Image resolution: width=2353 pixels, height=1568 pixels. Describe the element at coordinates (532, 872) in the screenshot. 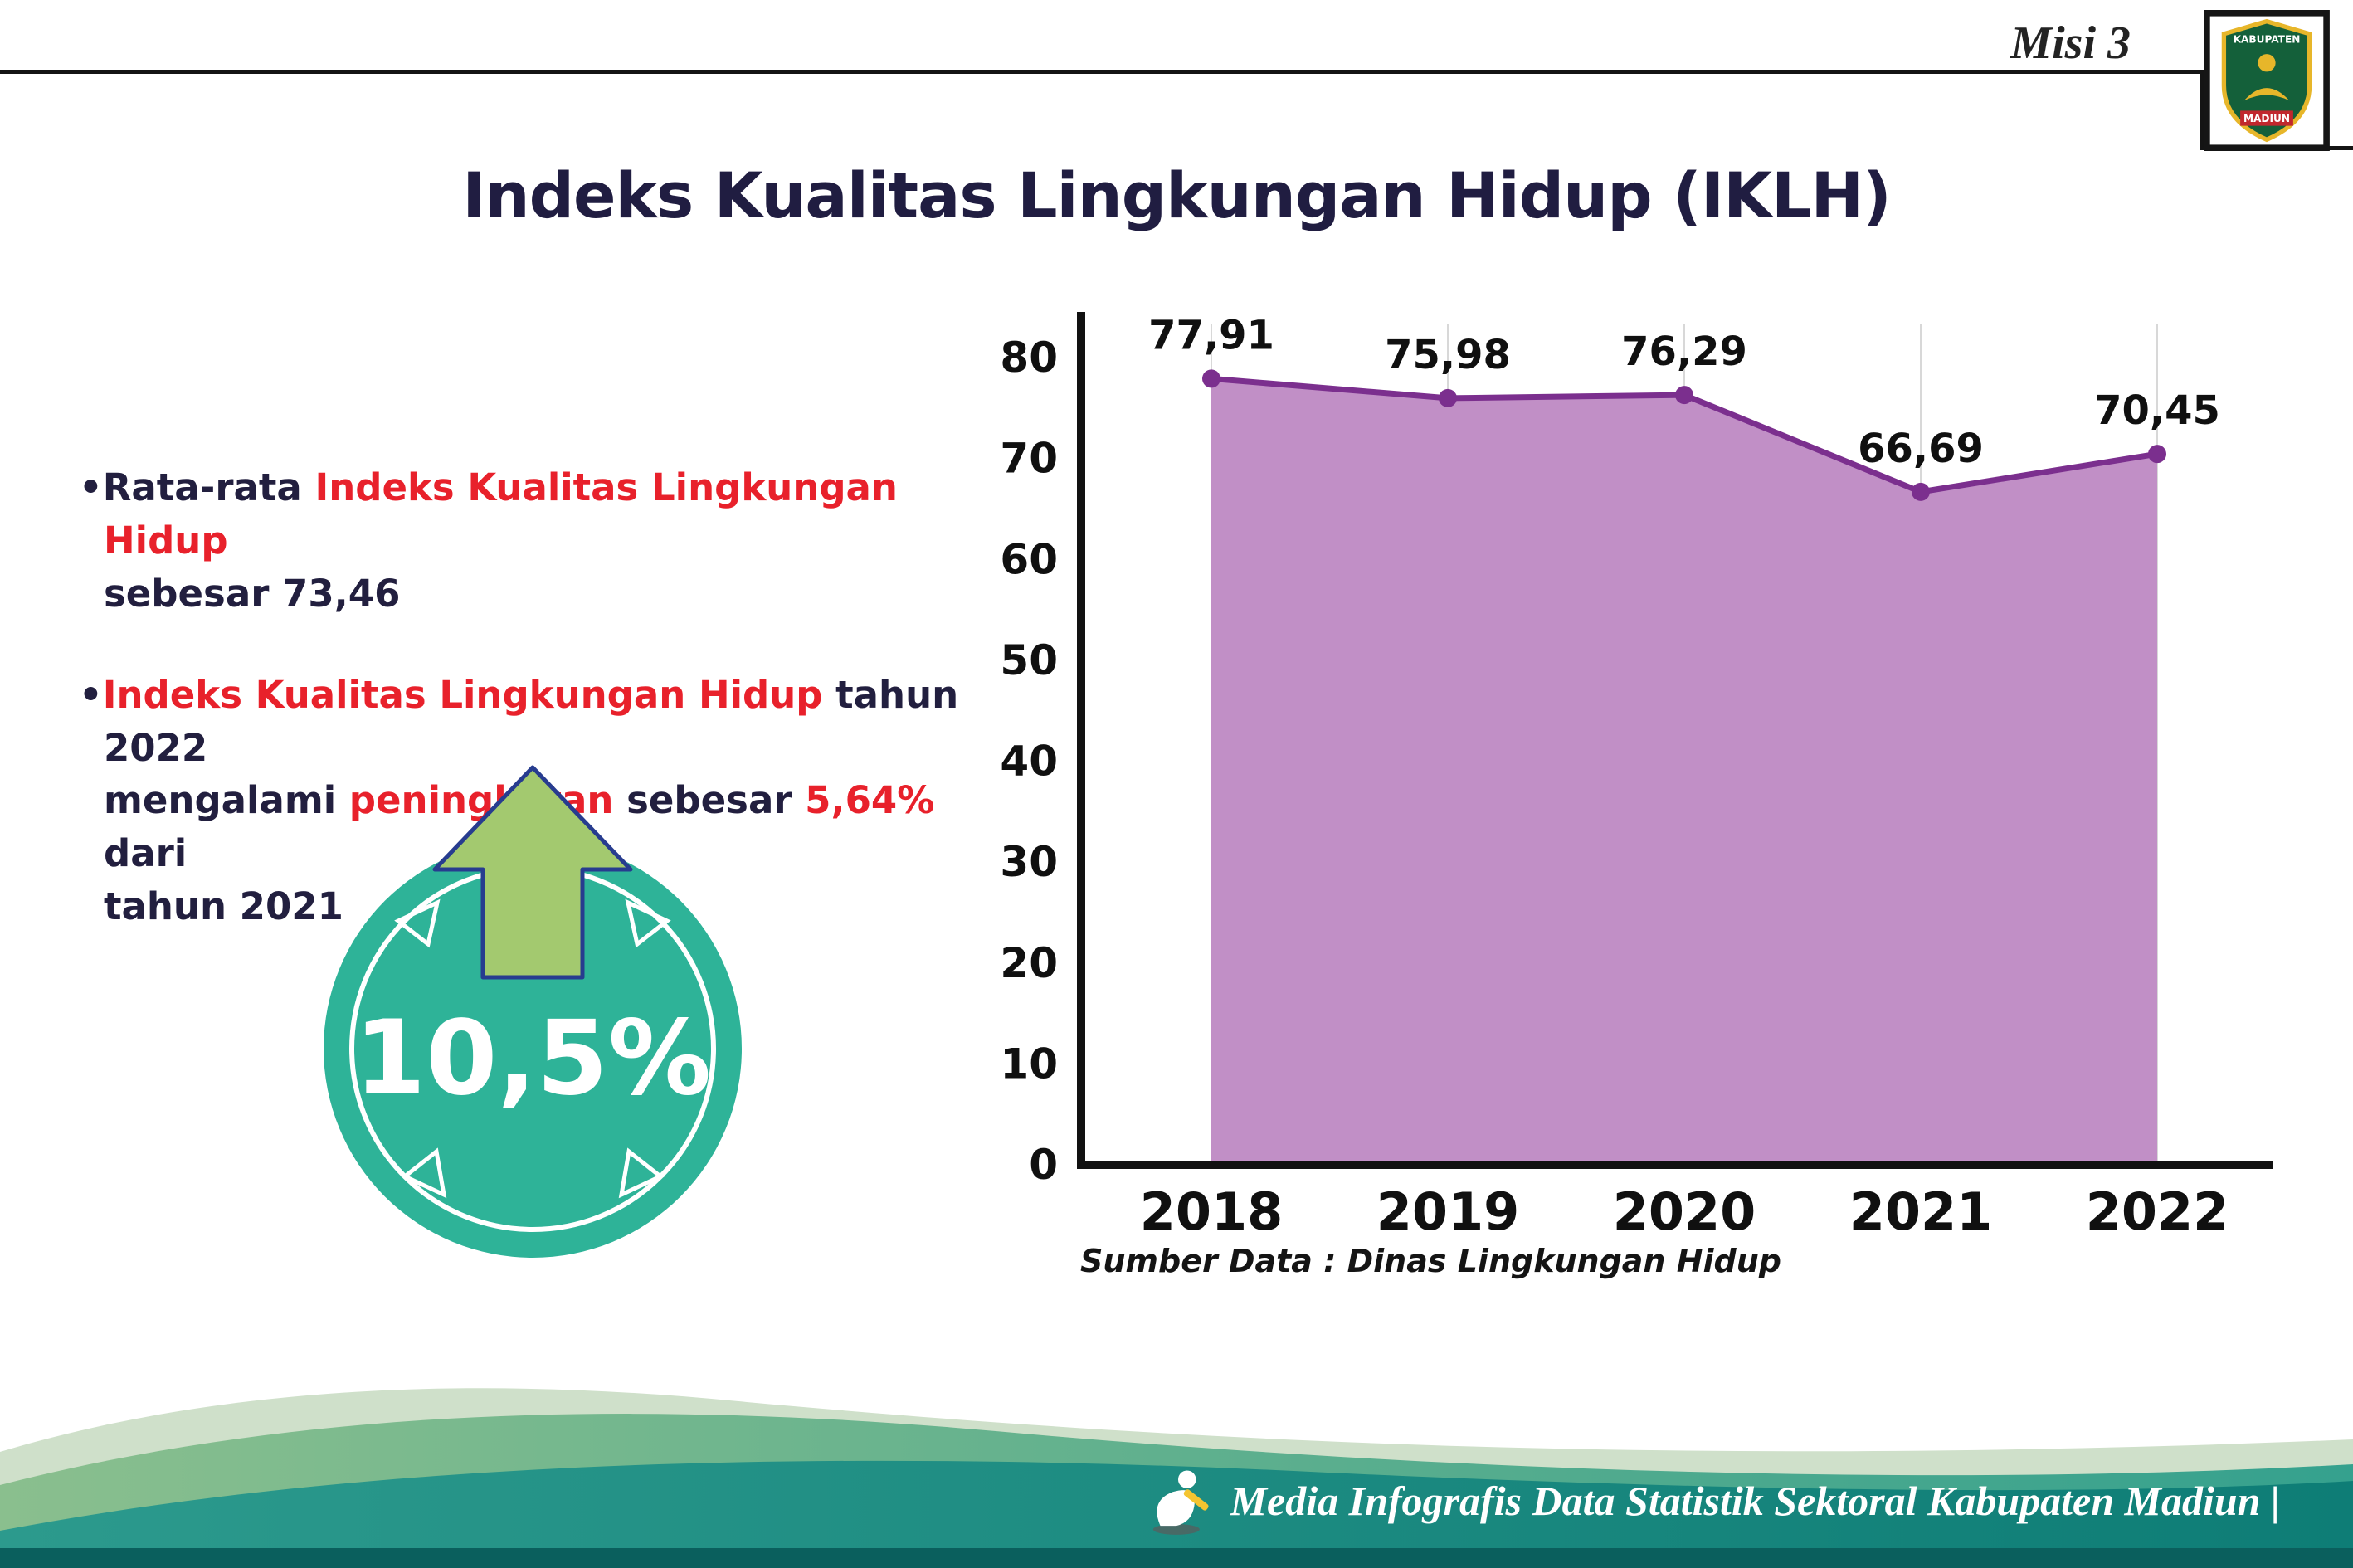

I see `up-arrow-icon` at that location.